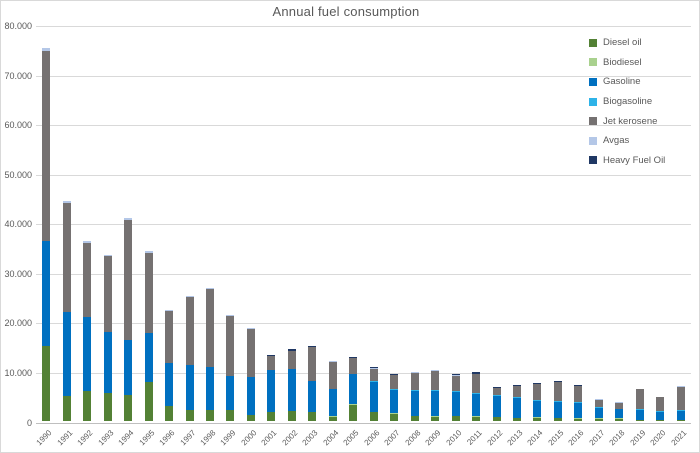  I want to click on legend-label: Biodiesel, so click(622, 62).